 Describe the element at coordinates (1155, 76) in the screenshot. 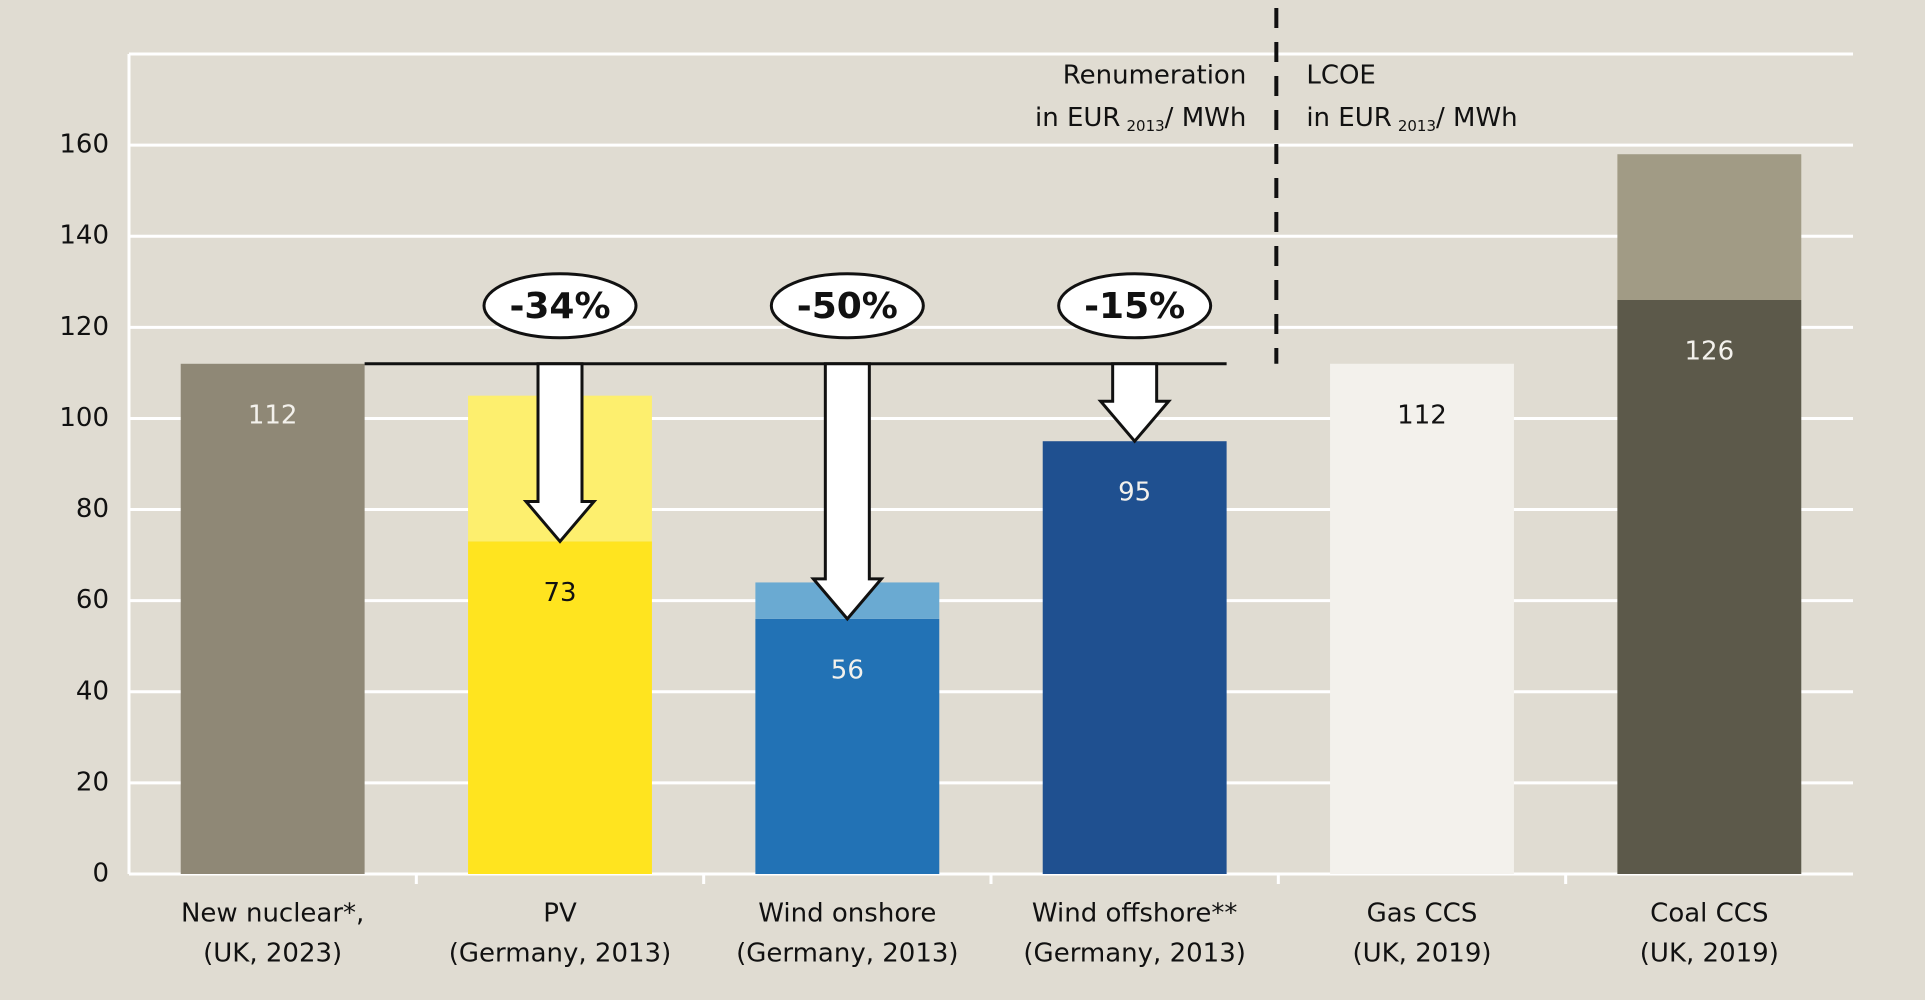

I see `annotation-line: Renumeration` at that location.